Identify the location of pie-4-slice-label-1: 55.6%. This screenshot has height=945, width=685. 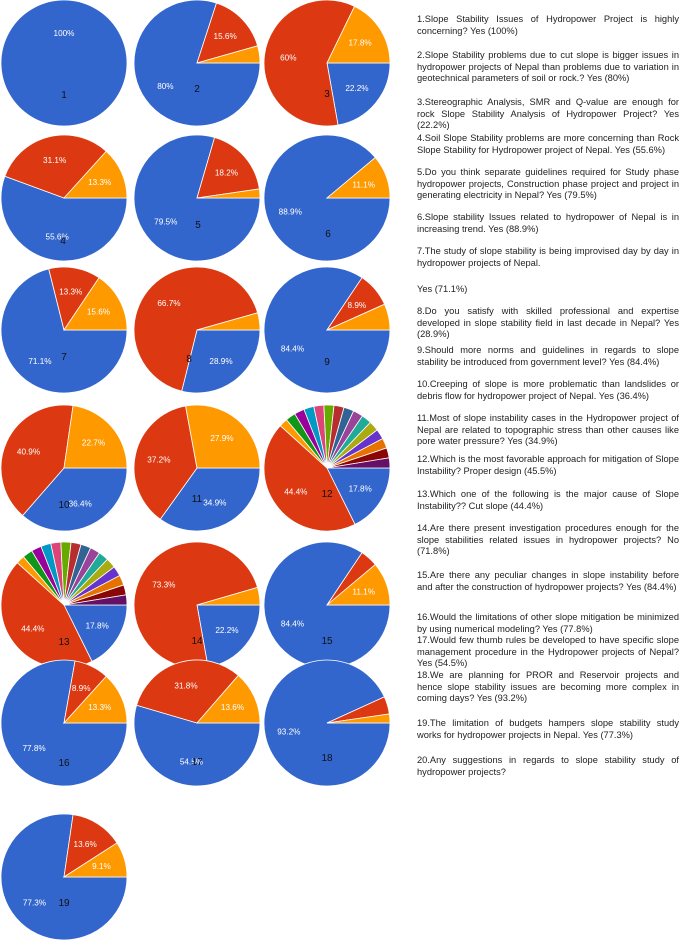
(57, 236).